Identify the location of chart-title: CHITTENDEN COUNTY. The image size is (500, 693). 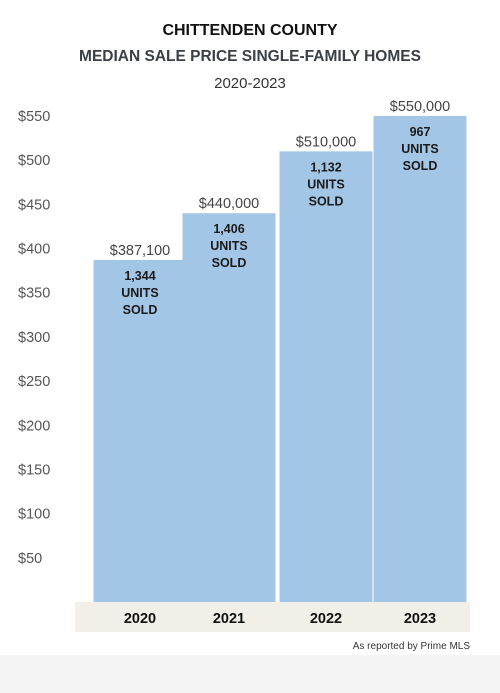
(250, 30).